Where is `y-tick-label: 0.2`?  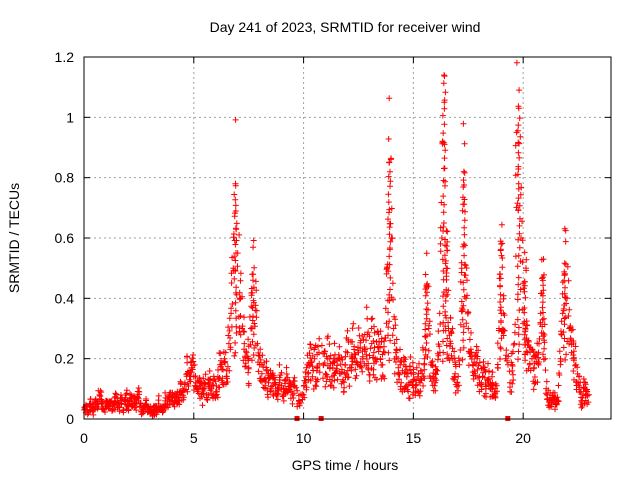
y-tick-label: 0.2 is located at coordinates (65, 359).